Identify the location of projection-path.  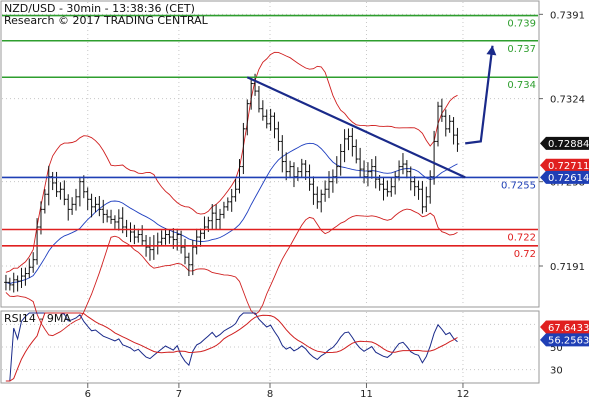
(479, 95).